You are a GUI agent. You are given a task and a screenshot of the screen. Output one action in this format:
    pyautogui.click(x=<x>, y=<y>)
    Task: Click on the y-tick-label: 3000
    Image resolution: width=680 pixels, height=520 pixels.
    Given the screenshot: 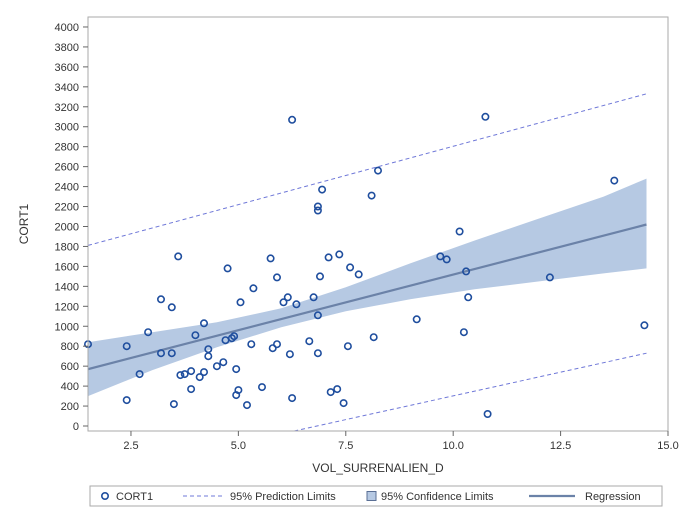 What is the action you would take?
    pyautogui.click(x=67, y=128)
    